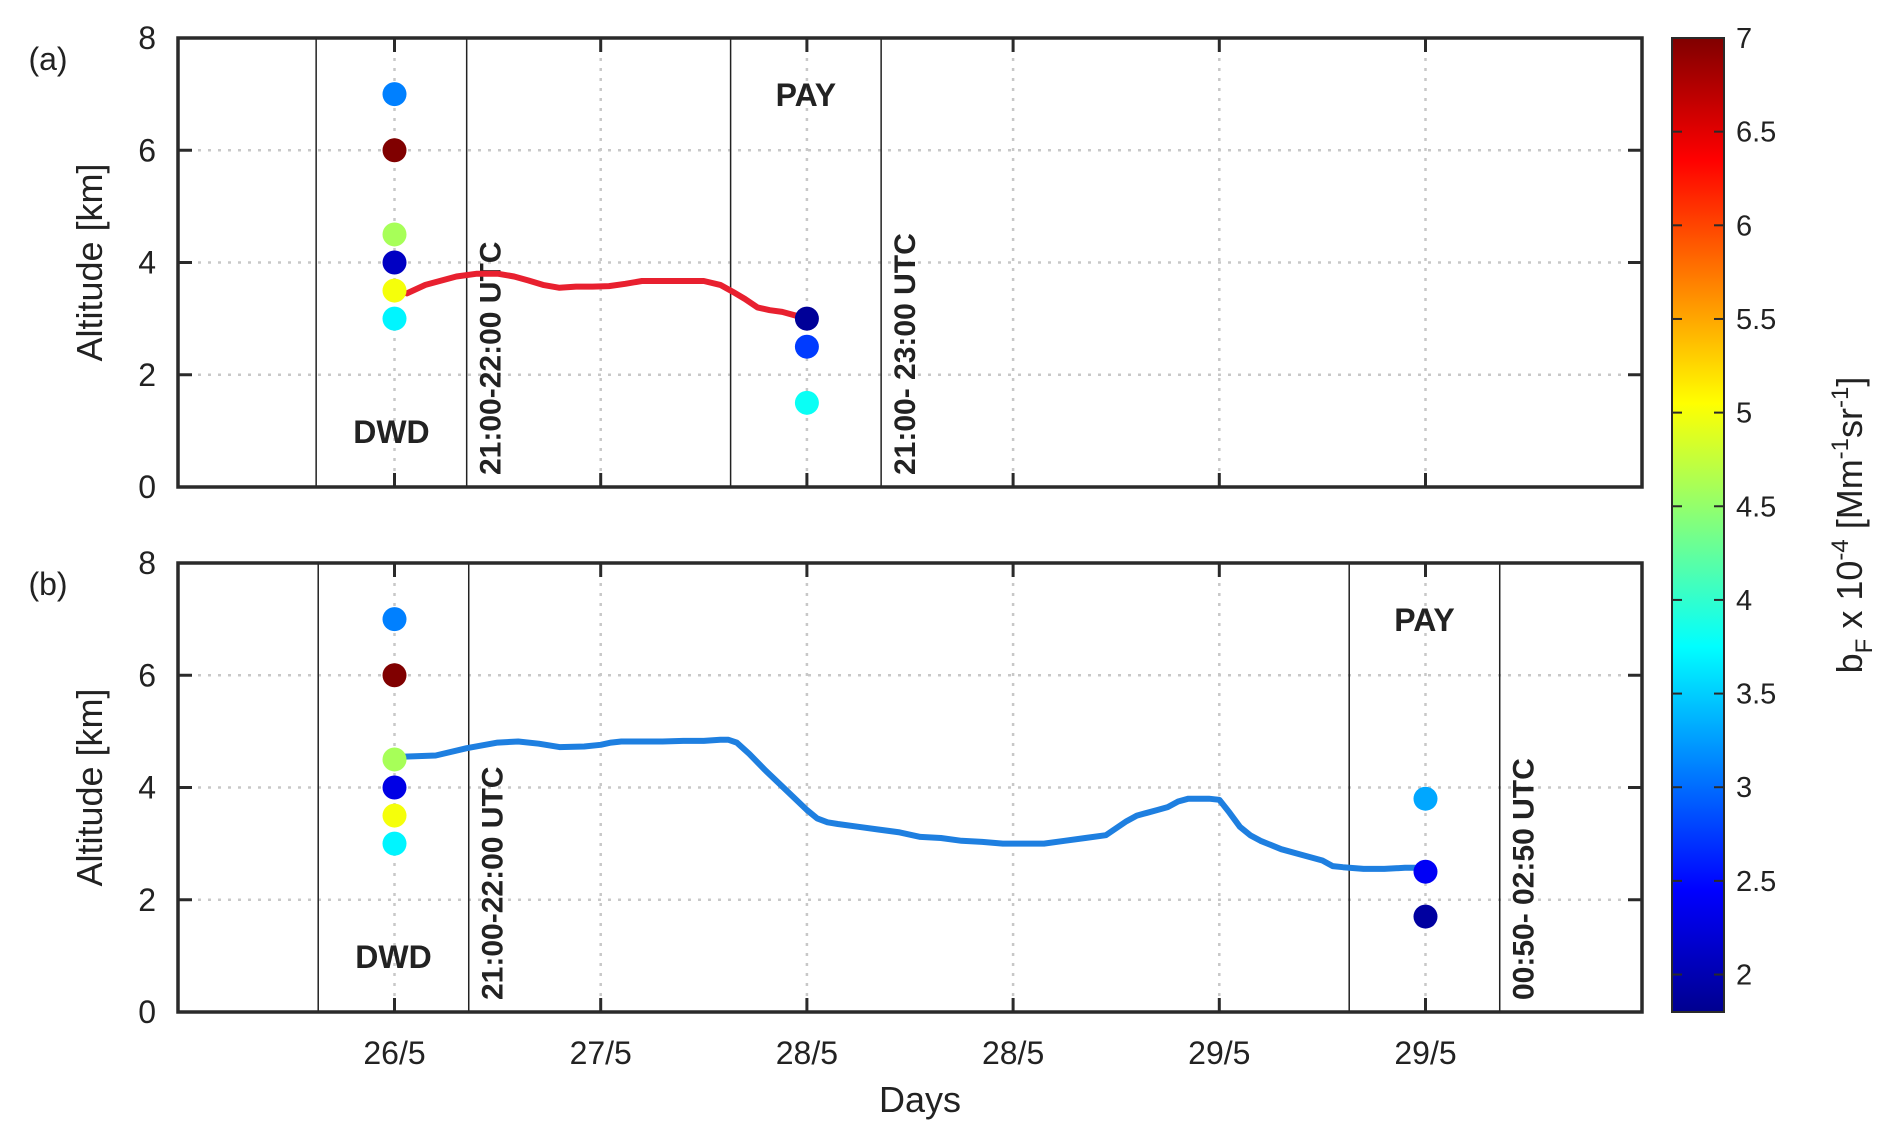 Image resolution: width=1892 pixels, height=1143 pixels. What do you see at coordinates (1756, 695) in the screenshot?
I see `colorbar-tick-label: 3.5` at bounding box center [1756, 695].